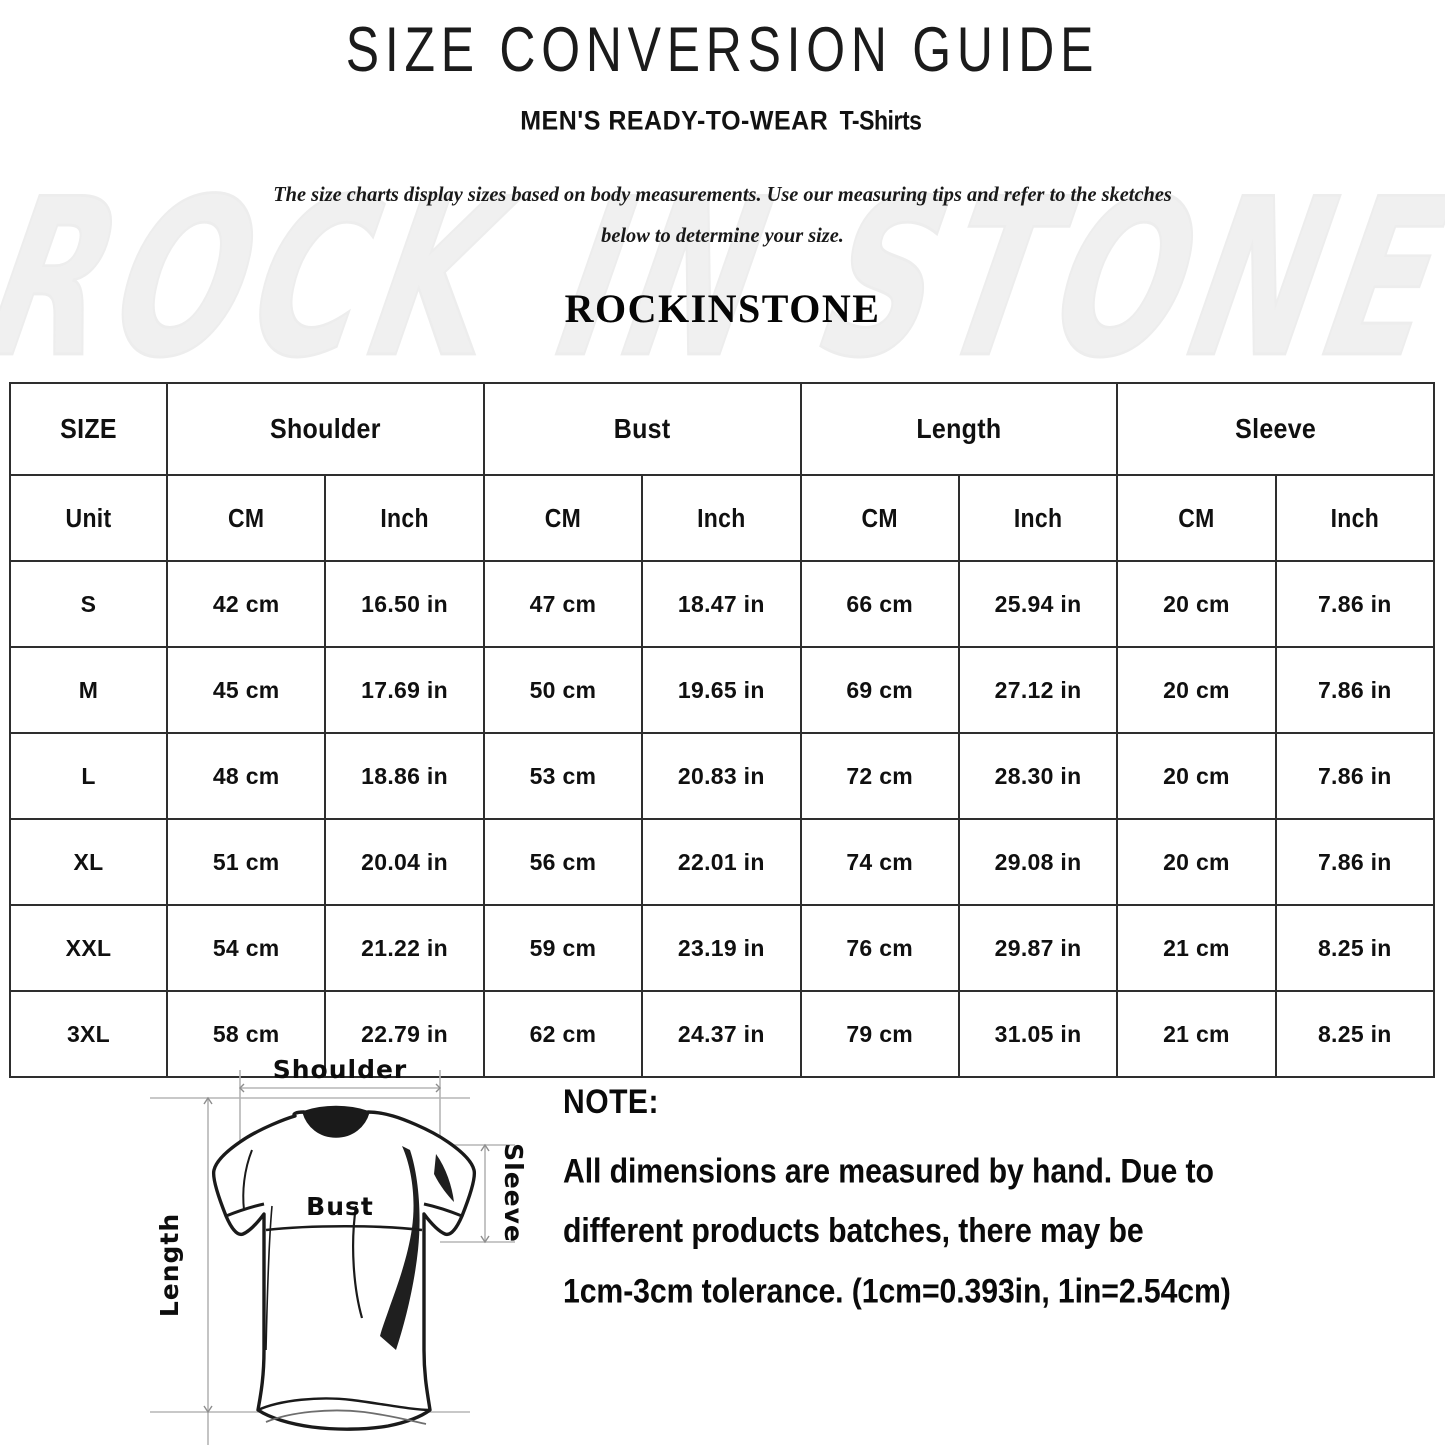 The image size is (1445, 1450). What do you see at coordinates (246, 604) in the screenshot?
I see `cell-shoulder-cm: 42 cm` at bounding box center [246, 604].